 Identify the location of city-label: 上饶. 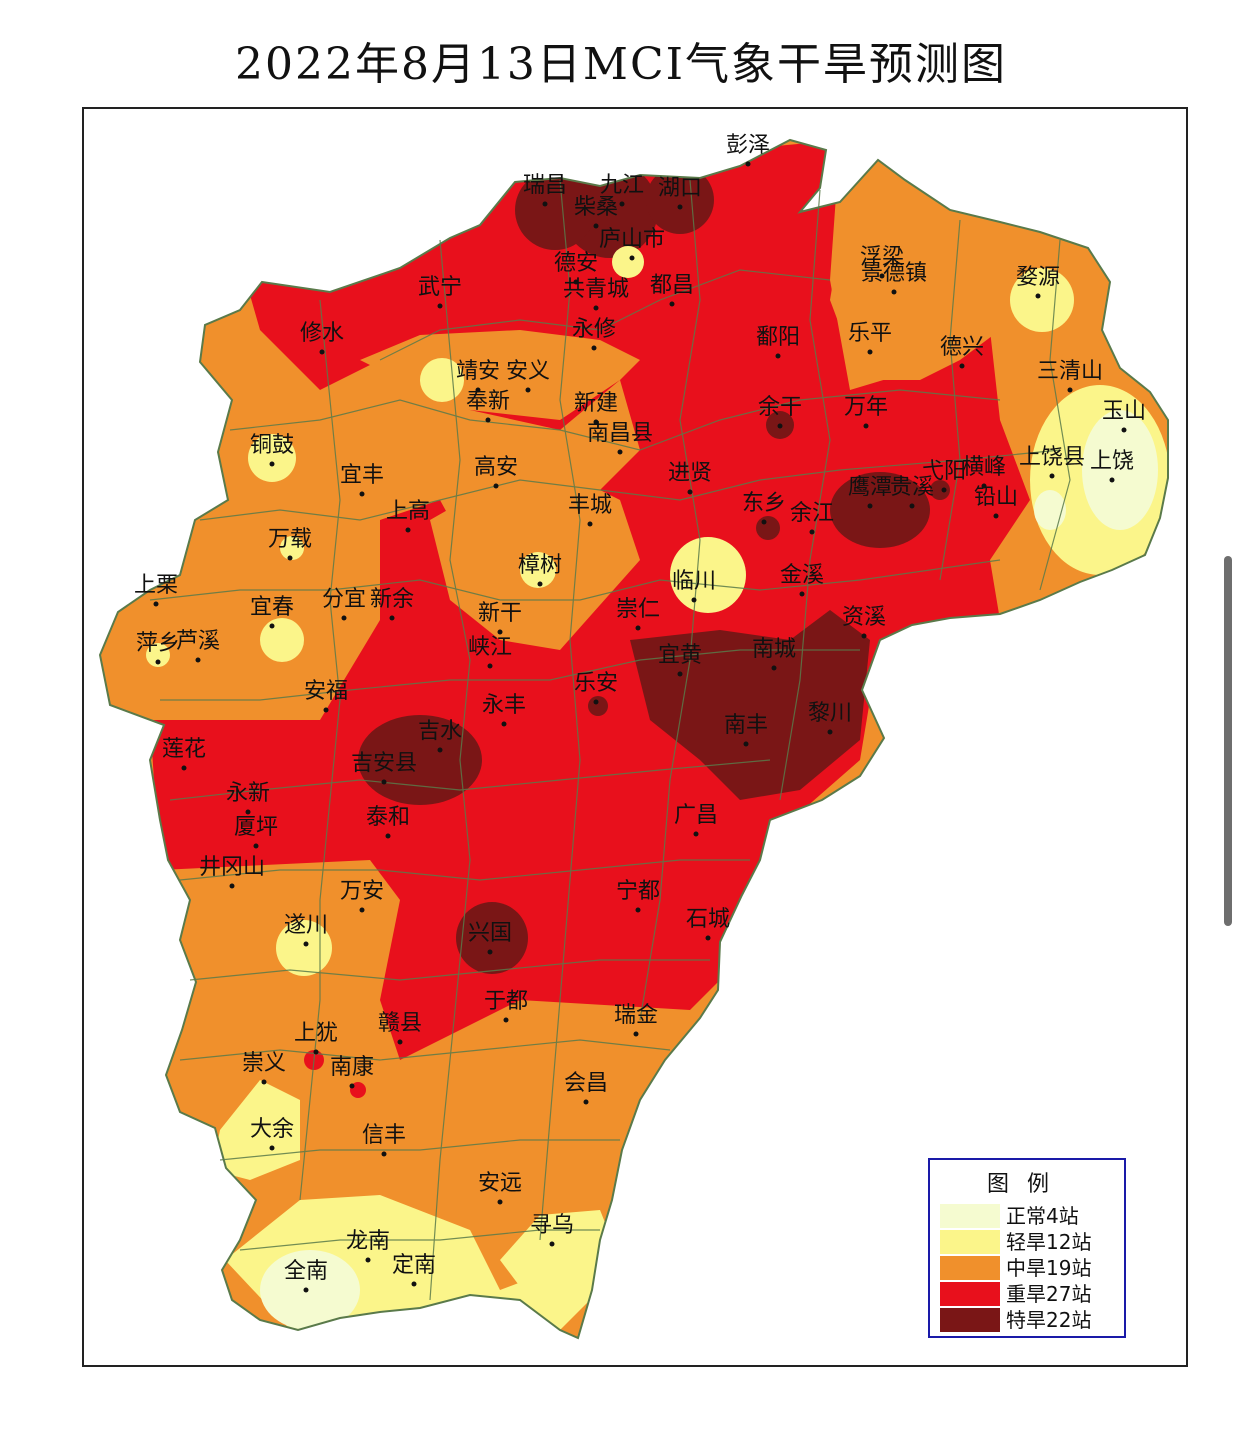
(1112, 461).